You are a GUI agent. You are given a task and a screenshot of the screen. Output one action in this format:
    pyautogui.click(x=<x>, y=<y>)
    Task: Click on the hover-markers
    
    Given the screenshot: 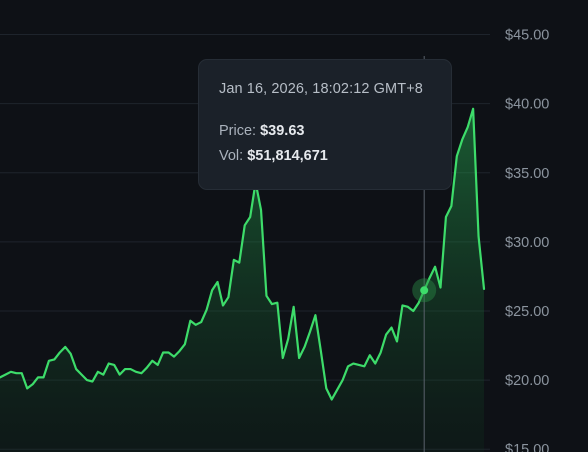 What is the action you would take?
    pyautogui.click(x=424, y=290)
    